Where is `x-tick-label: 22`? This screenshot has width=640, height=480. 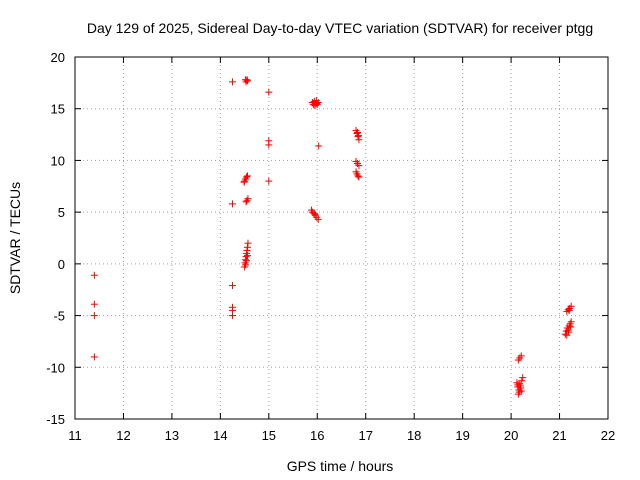
x-tick-label: 22 is located at coordinates (608, 435).